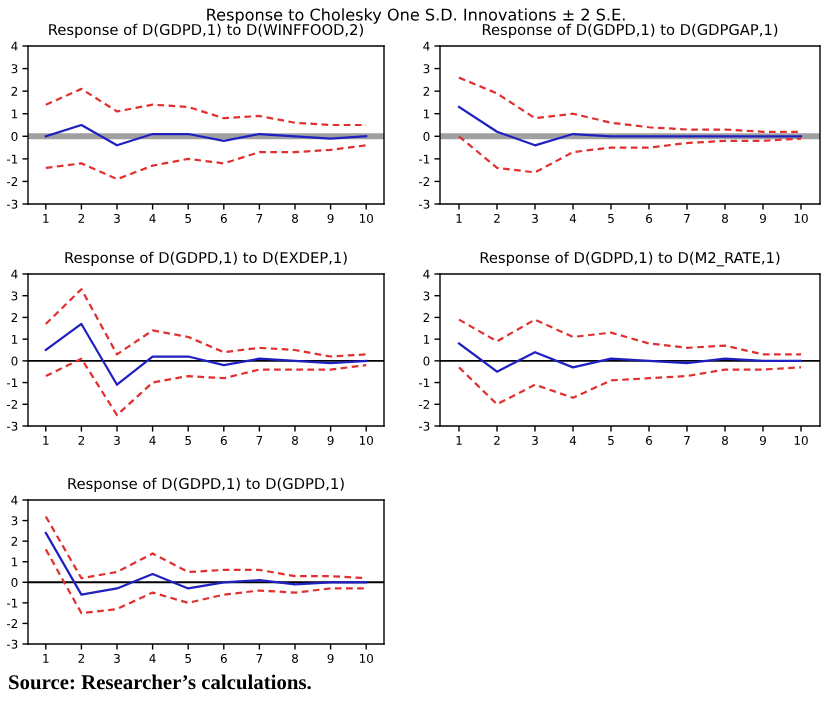 The image size is (832, 714). Describe the element at coordinates (160, 682) in the screenshot. I see `source-note: Source: Researcher’s calculations.` at that location.